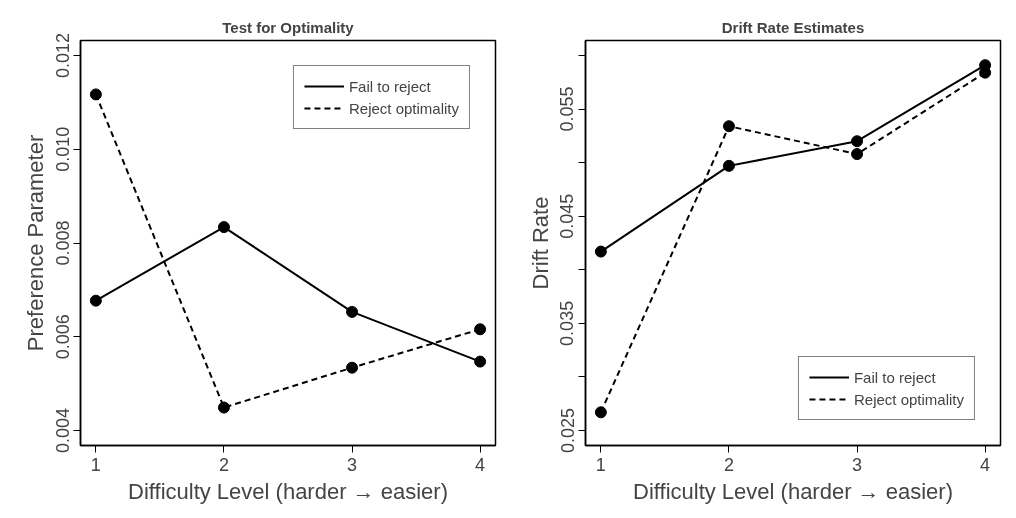 This screenshot has width=1016, height=518. Describe the element at coordinates (540, 243) in the screenshot. I see `y-axis-title: Drift Rate` at that location.